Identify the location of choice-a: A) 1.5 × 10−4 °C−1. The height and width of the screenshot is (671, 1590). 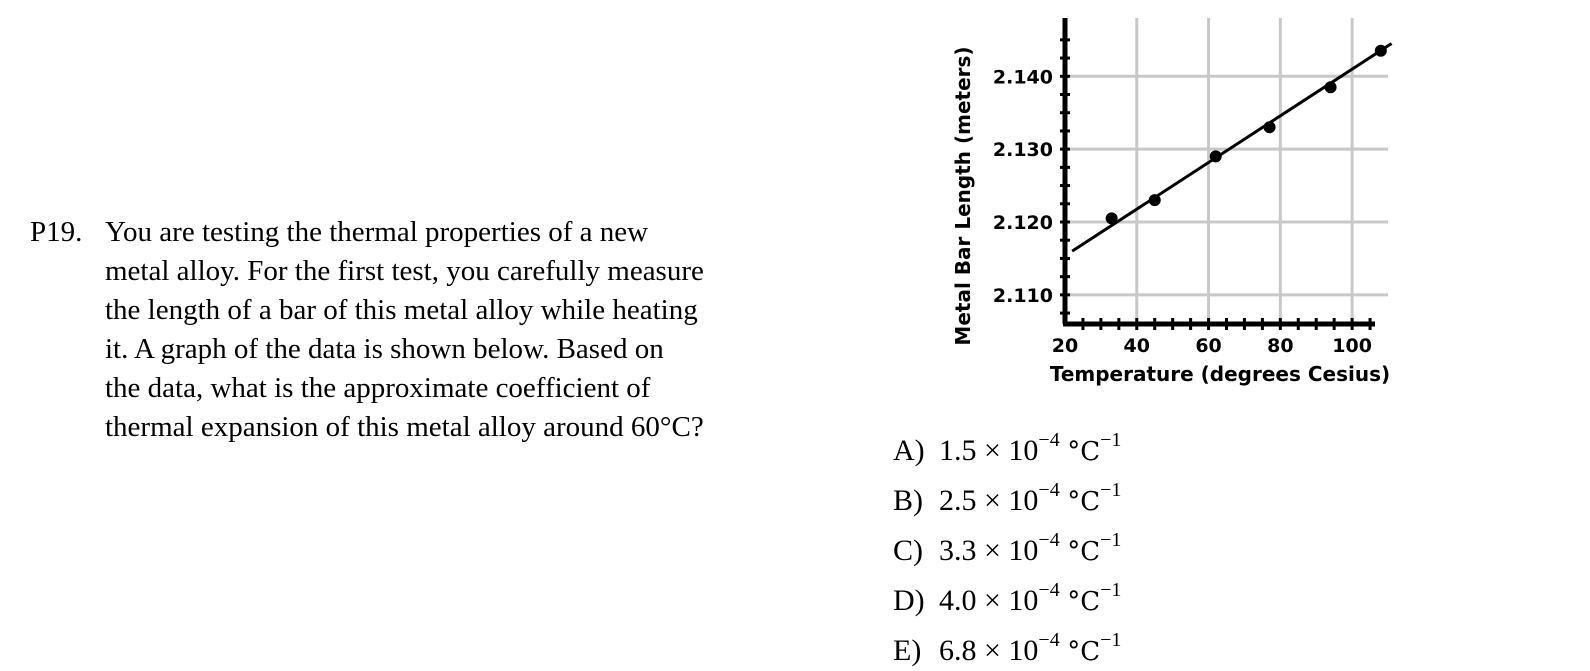
(1007, 446).